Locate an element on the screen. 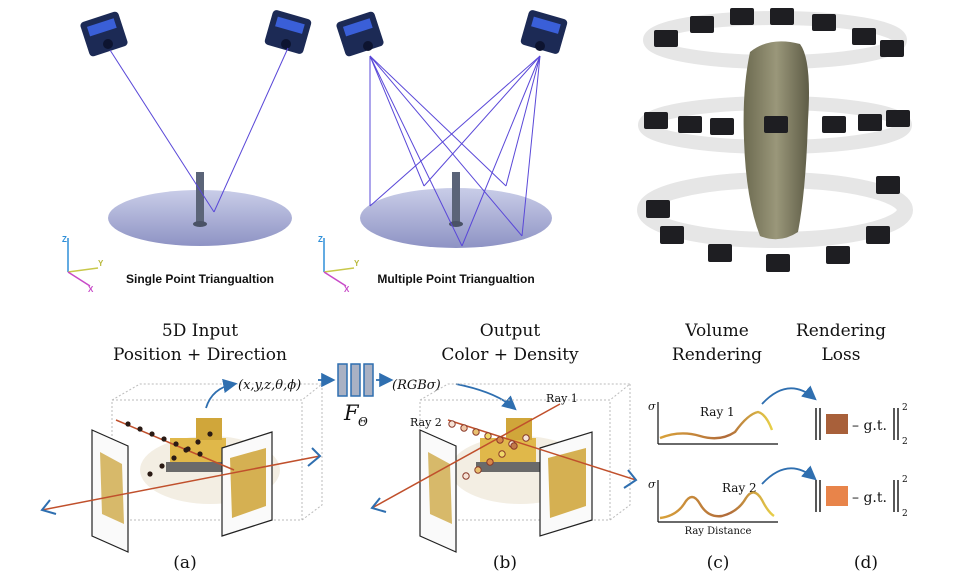 The width and height of the screenshot is (960, 580). multiple-caption: Multiple Point Triangualtion is located at coordinates (455, 279).